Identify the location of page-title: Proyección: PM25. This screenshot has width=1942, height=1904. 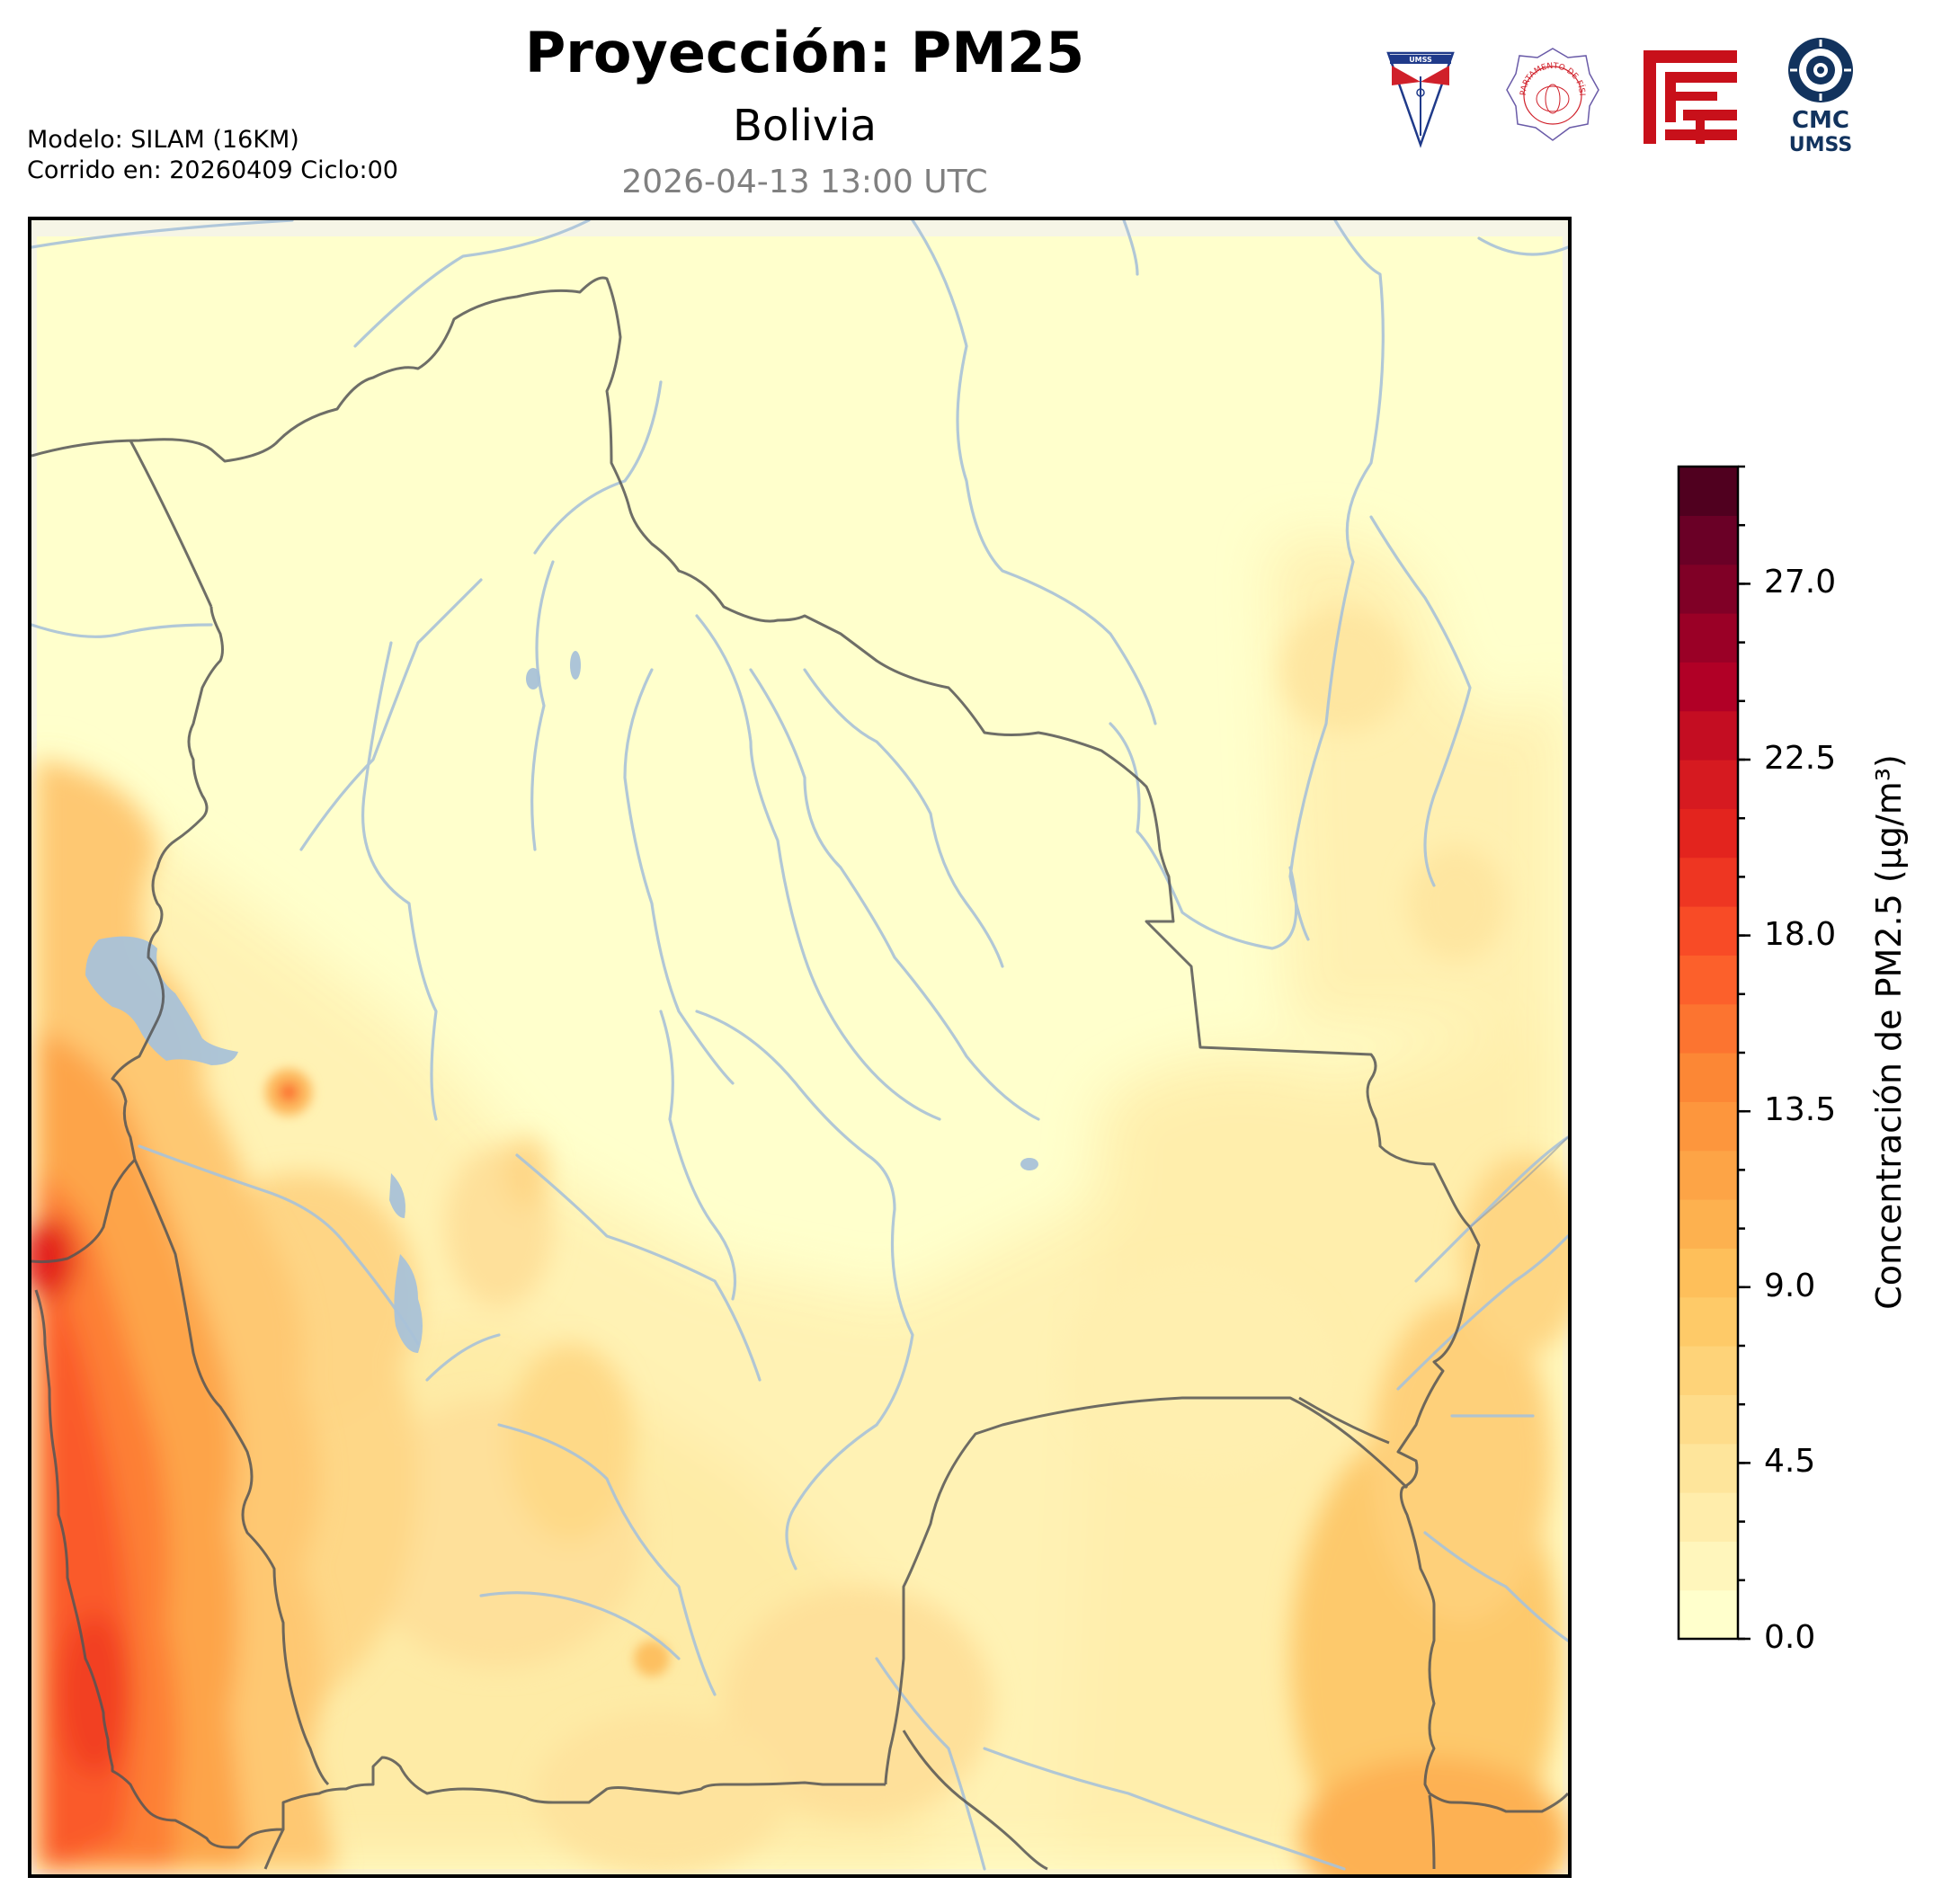
(804, 52).